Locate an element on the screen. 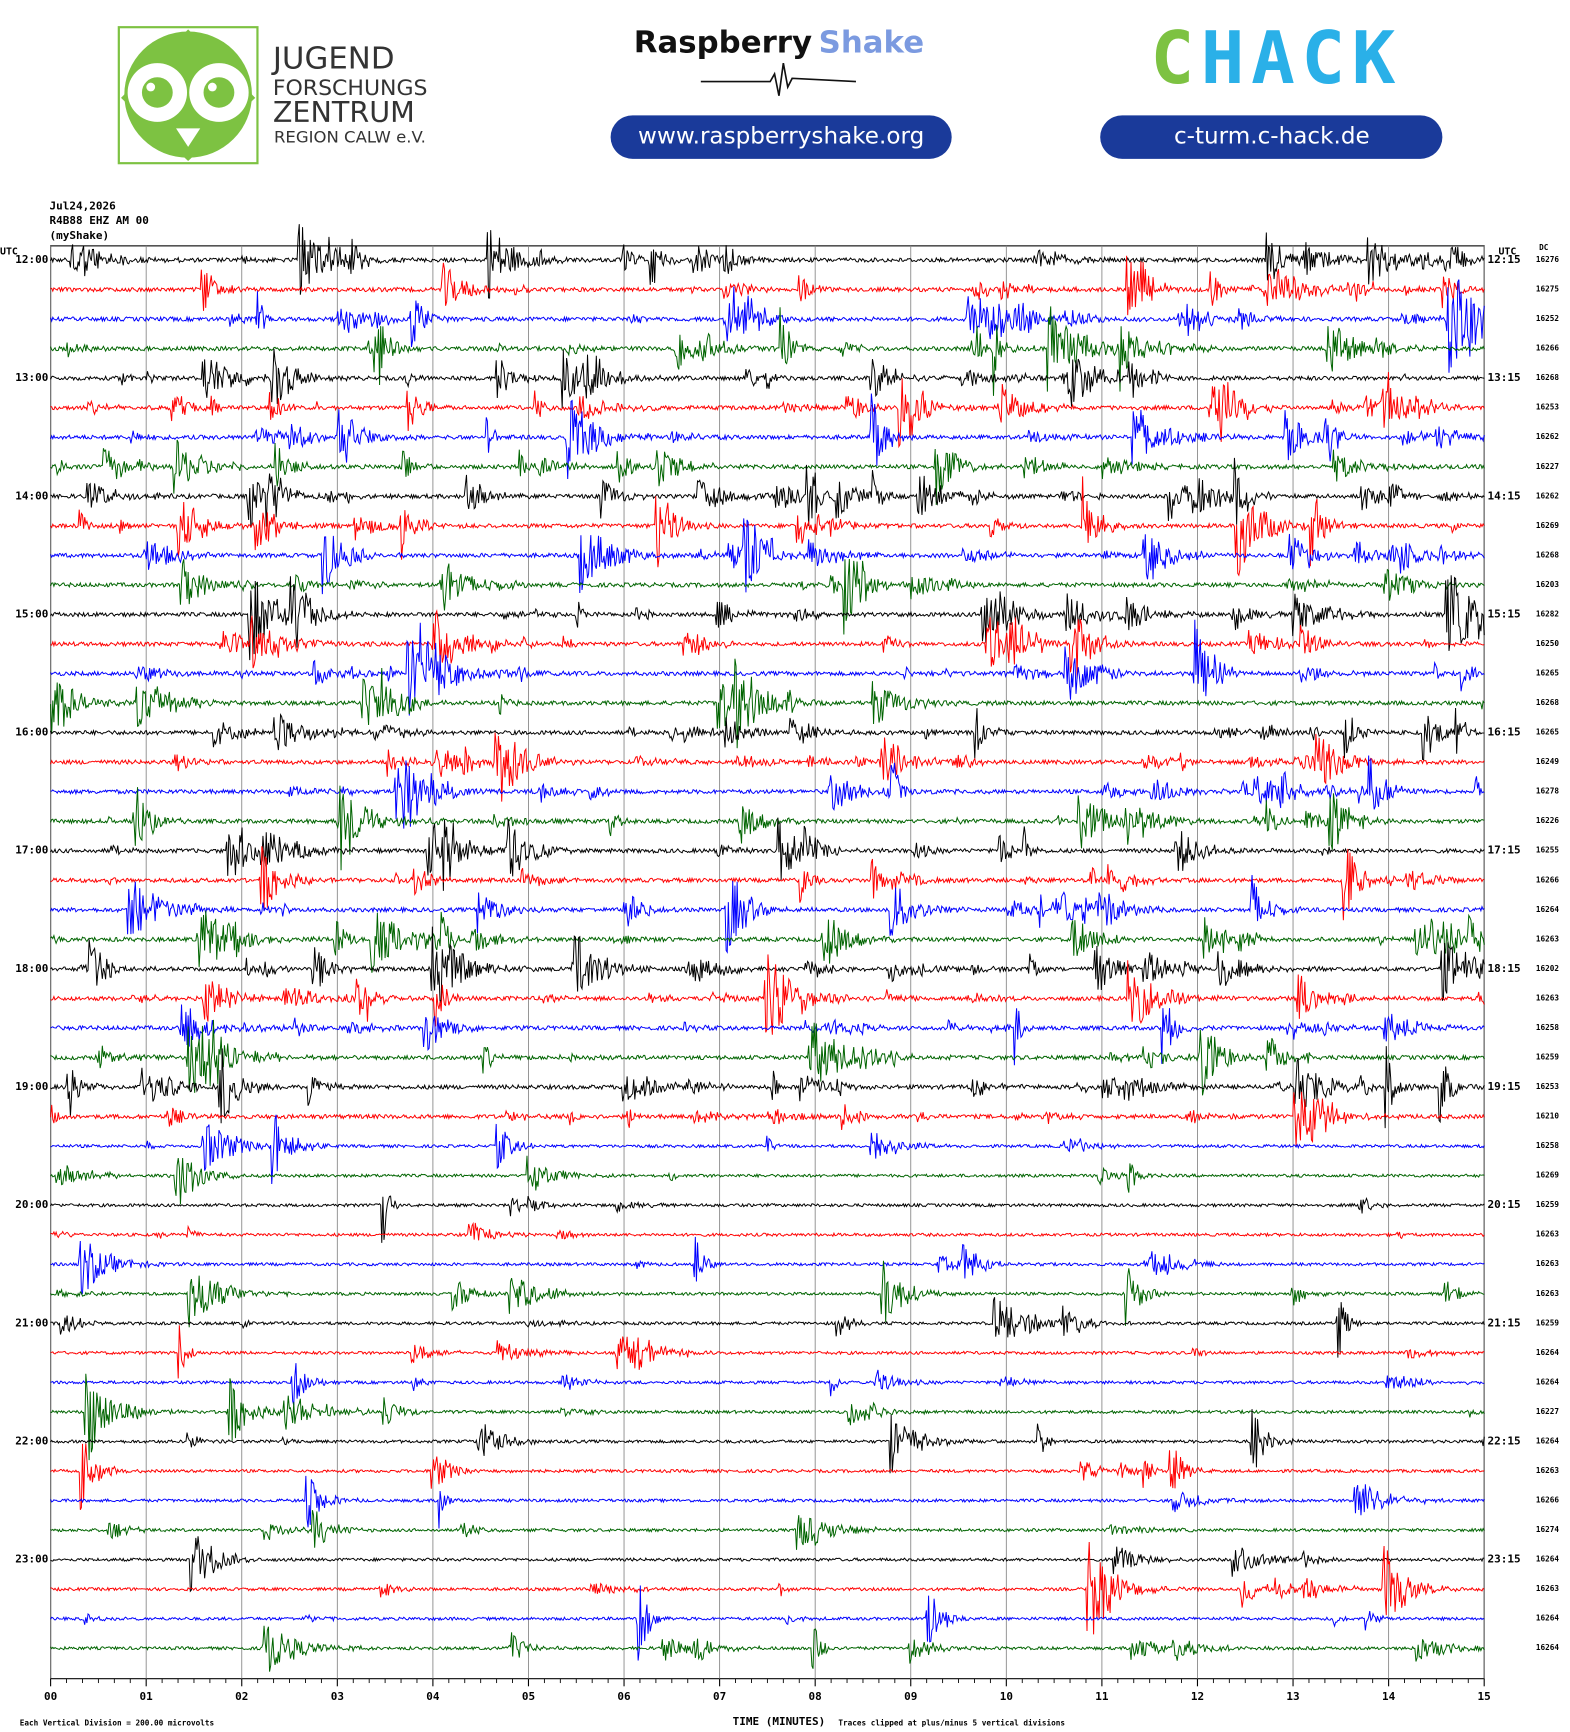  x-tick-label: 08 is located at coordinates (815, 1696).